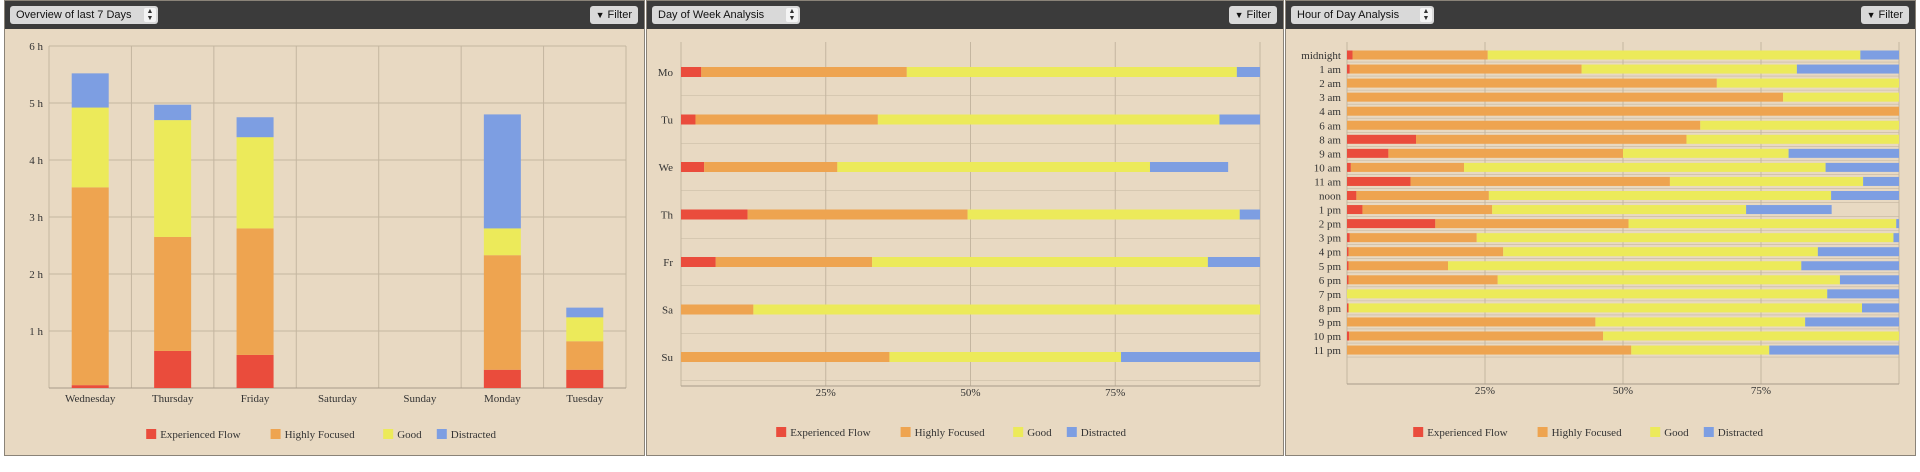 This screenshot has height=472, width=1920. What do you see at coordinates (255, 399) in the screenshot?
I see `x-tick-label-friday: Friday` at bounding box center [255, 399].